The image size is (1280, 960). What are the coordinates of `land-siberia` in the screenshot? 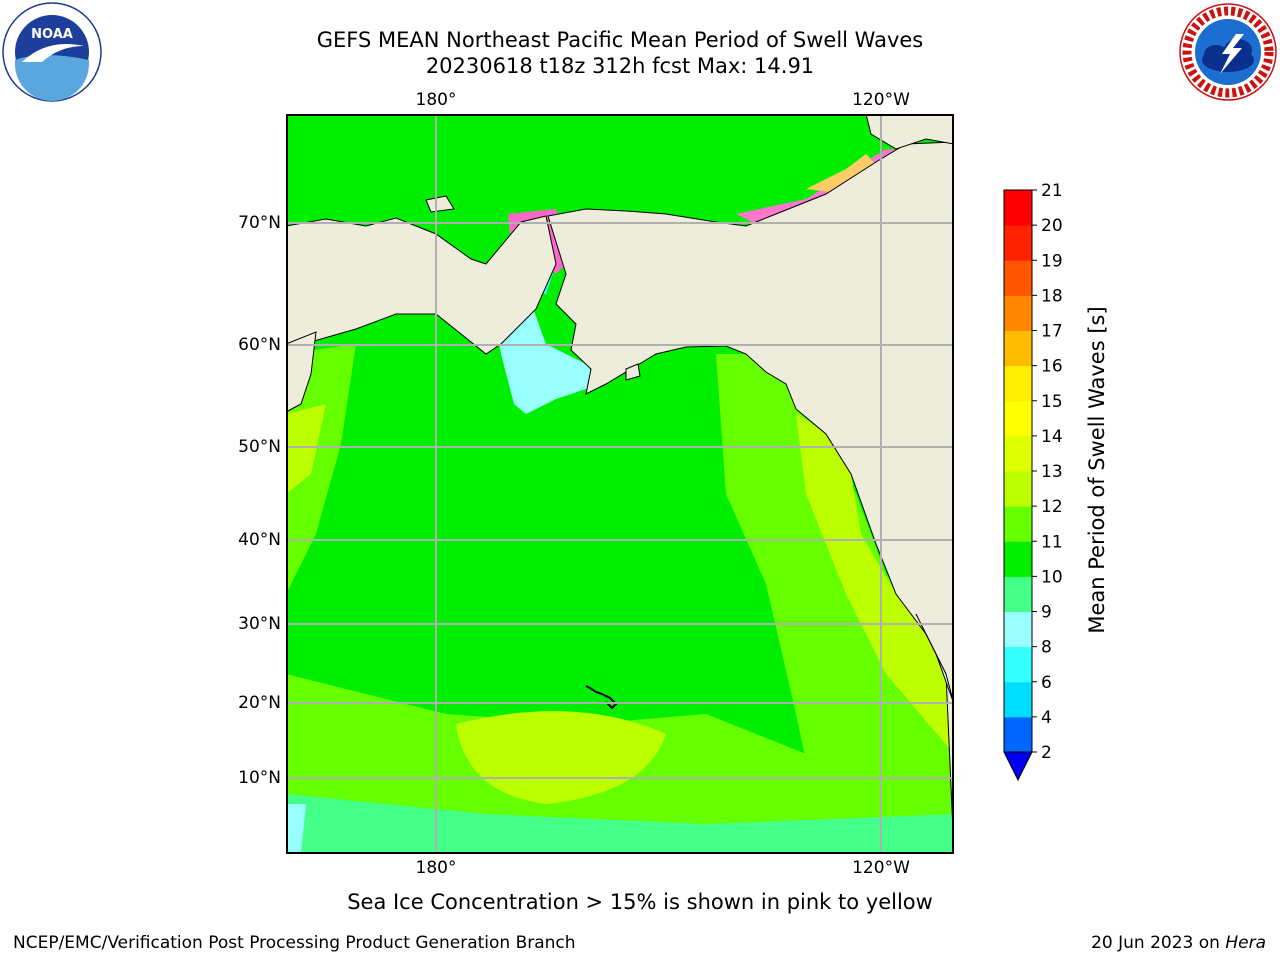 It's located at (421, 285).